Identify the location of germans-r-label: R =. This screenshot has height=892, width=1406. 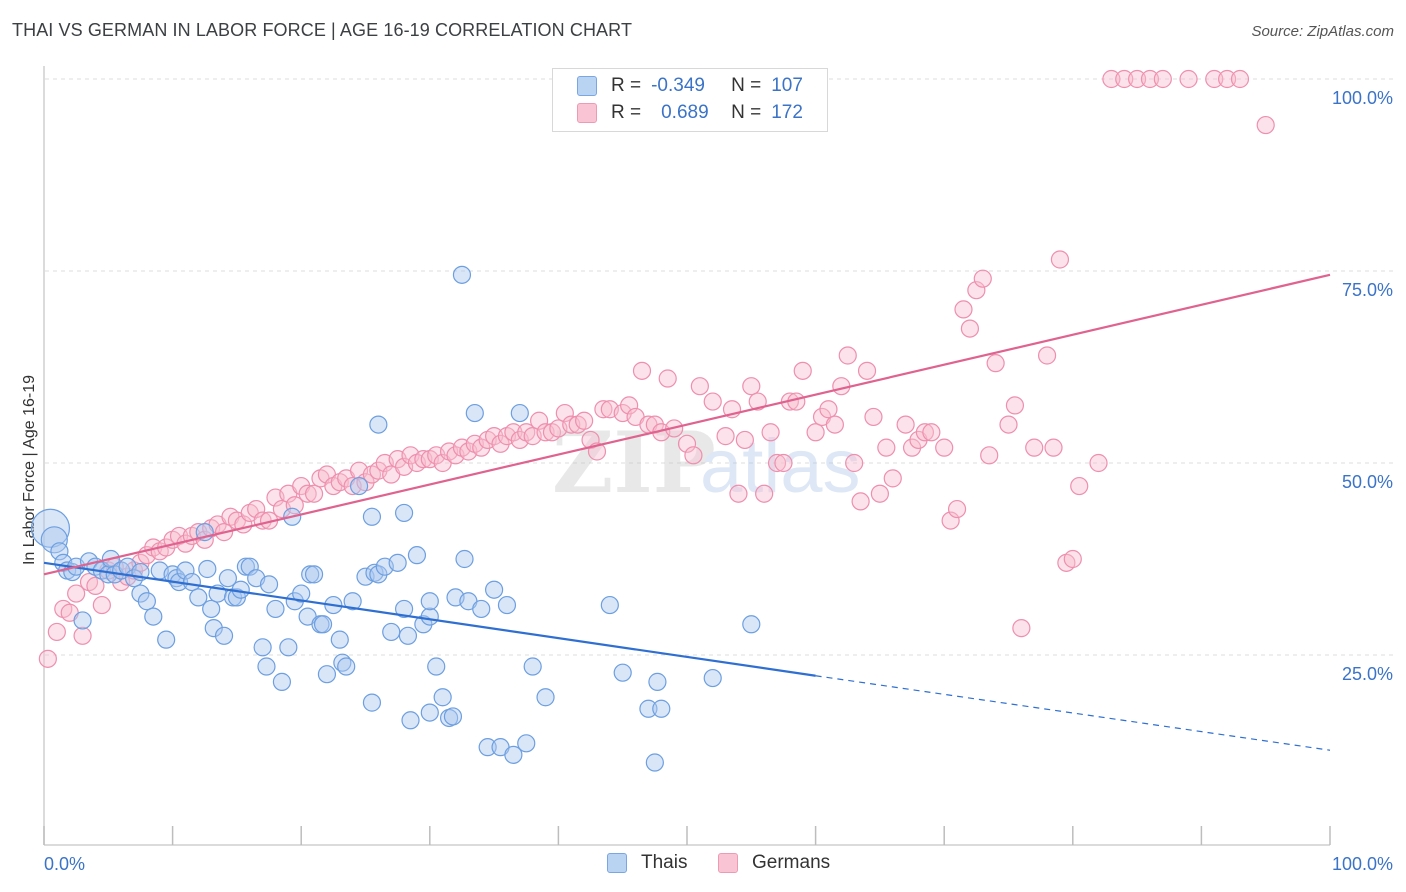
(626, 112).